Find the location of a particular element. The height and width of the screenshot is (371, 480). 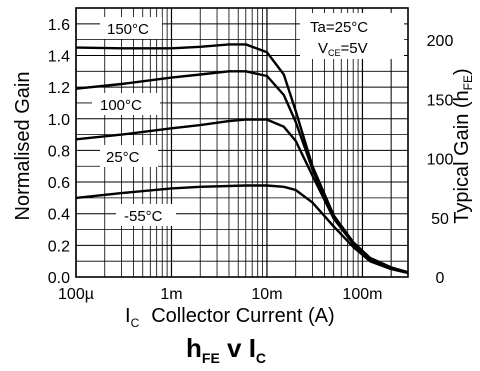

y-right-tick-label: 100 is located at coordinates (440, 160).